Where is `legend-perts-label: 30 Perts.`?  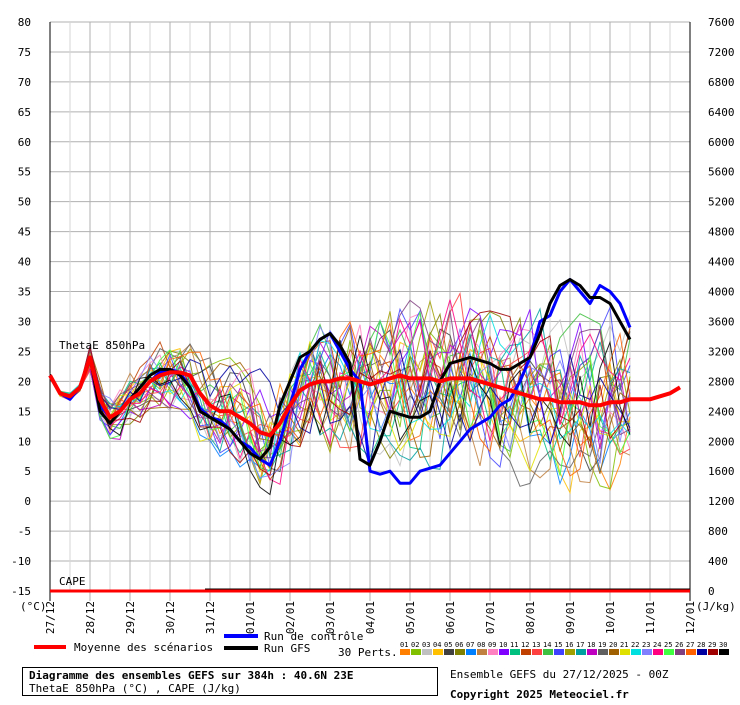
legend-perts-label: 30 Perts. is located at coordinates (368, 652).